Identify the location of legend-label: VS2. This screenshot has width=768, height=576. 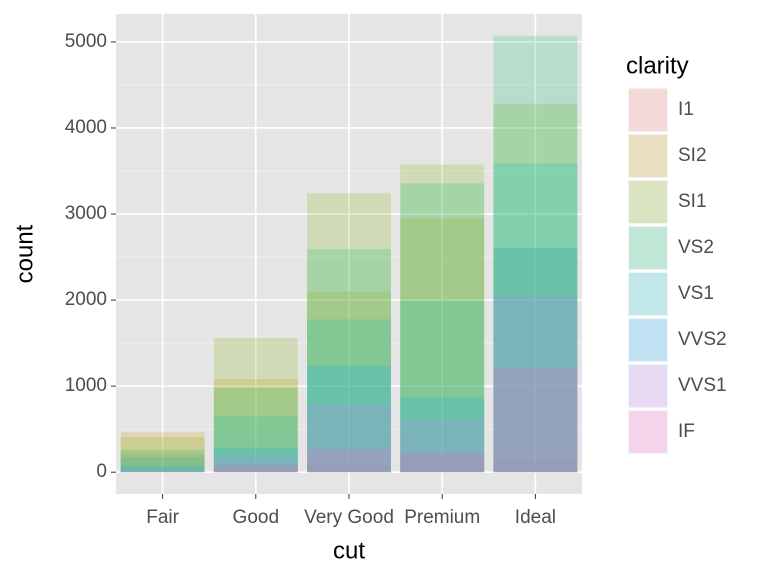
(696, 247).